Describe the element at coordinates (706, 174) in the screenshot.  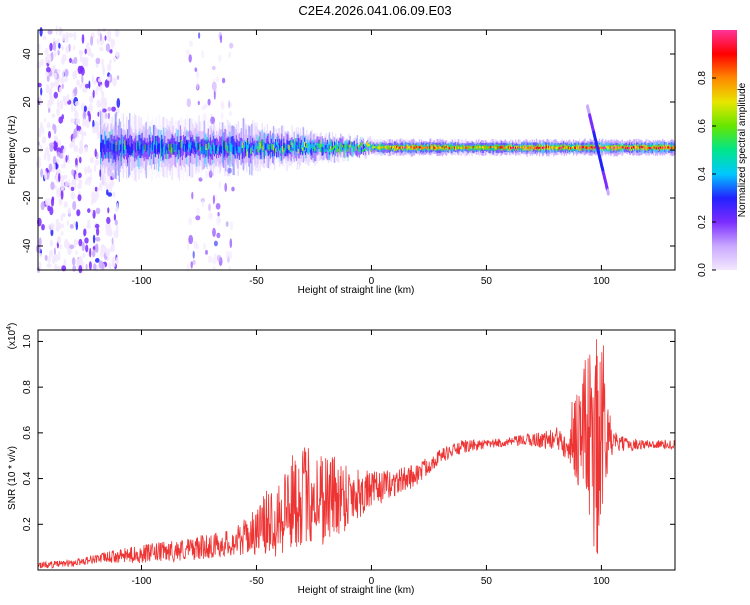
I see `colorbar-ticks: 0.0 0.2 0.4 0.6 0.8` at that location.